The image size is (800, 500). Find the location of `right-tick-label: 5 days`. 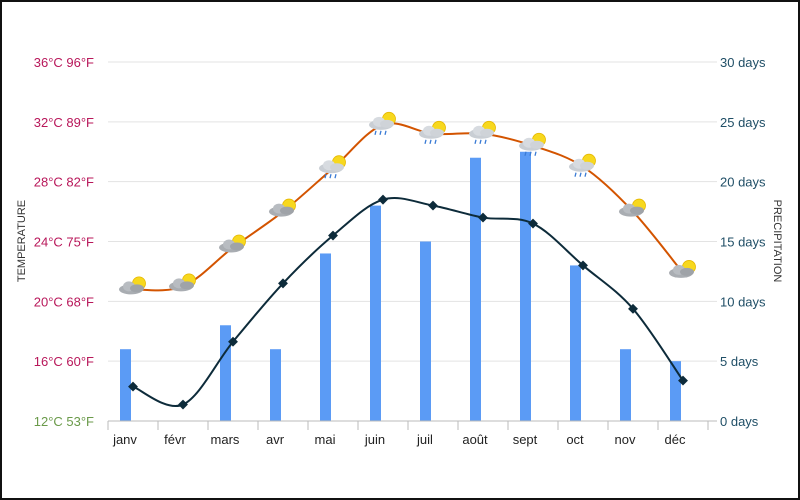

right-tick-label: 5 days is located at coordinates (739, 361).